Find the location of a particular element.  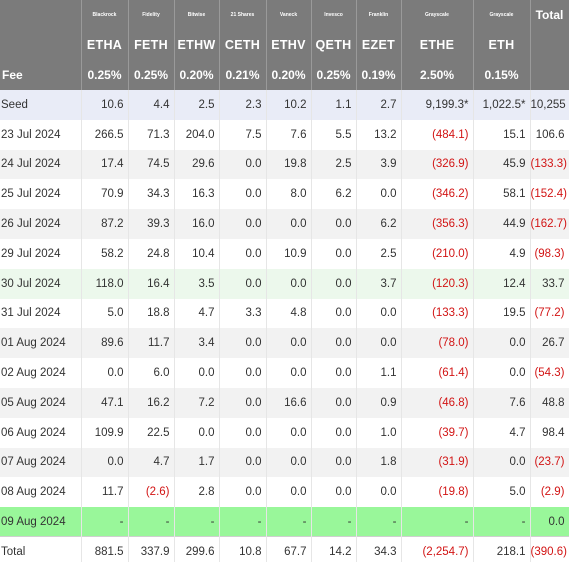

flow-cell: 9,199.3* is located at coordinates (437, 105).